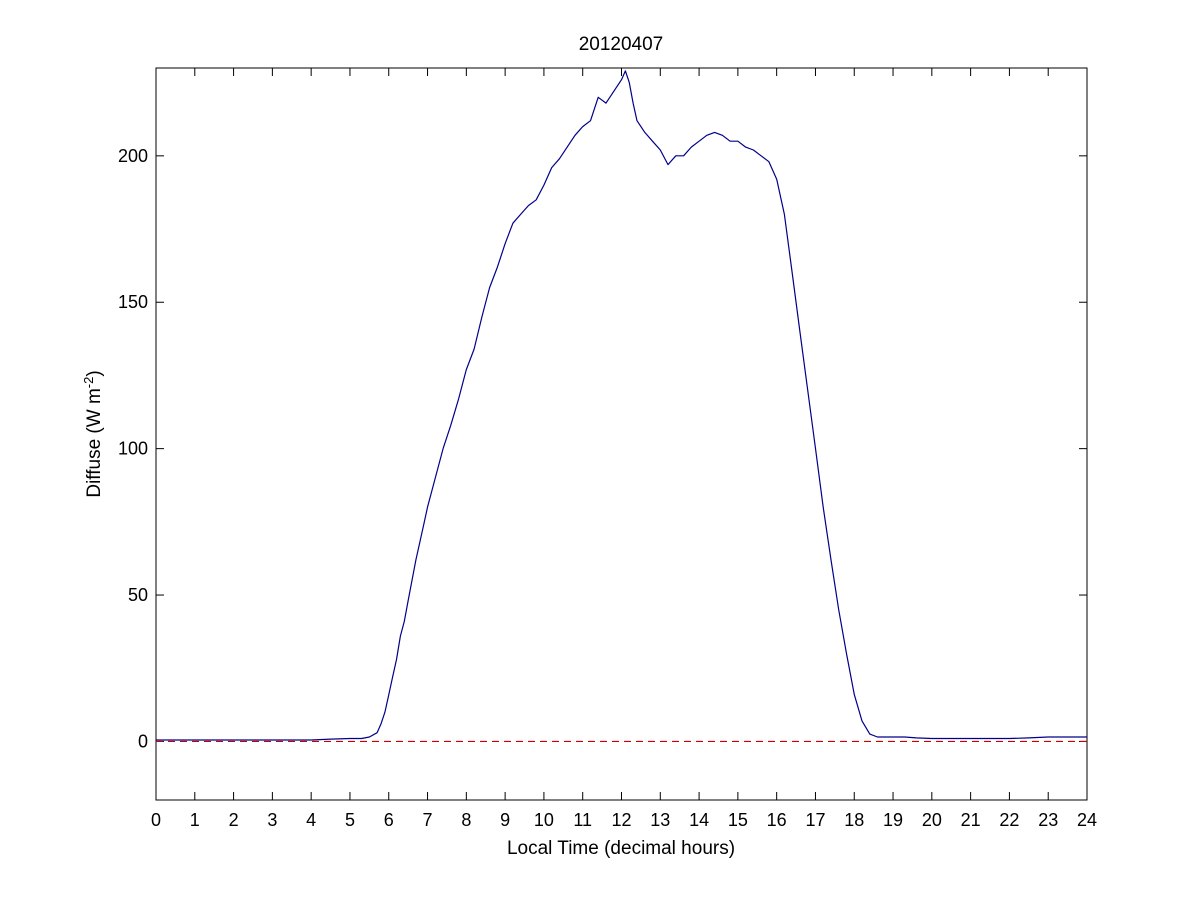 The width and height of the screenshot is (1201, 900). Describe the element at coordinates (234, 820) in the screenshot. I see `x-tick-label: 2` at that location.